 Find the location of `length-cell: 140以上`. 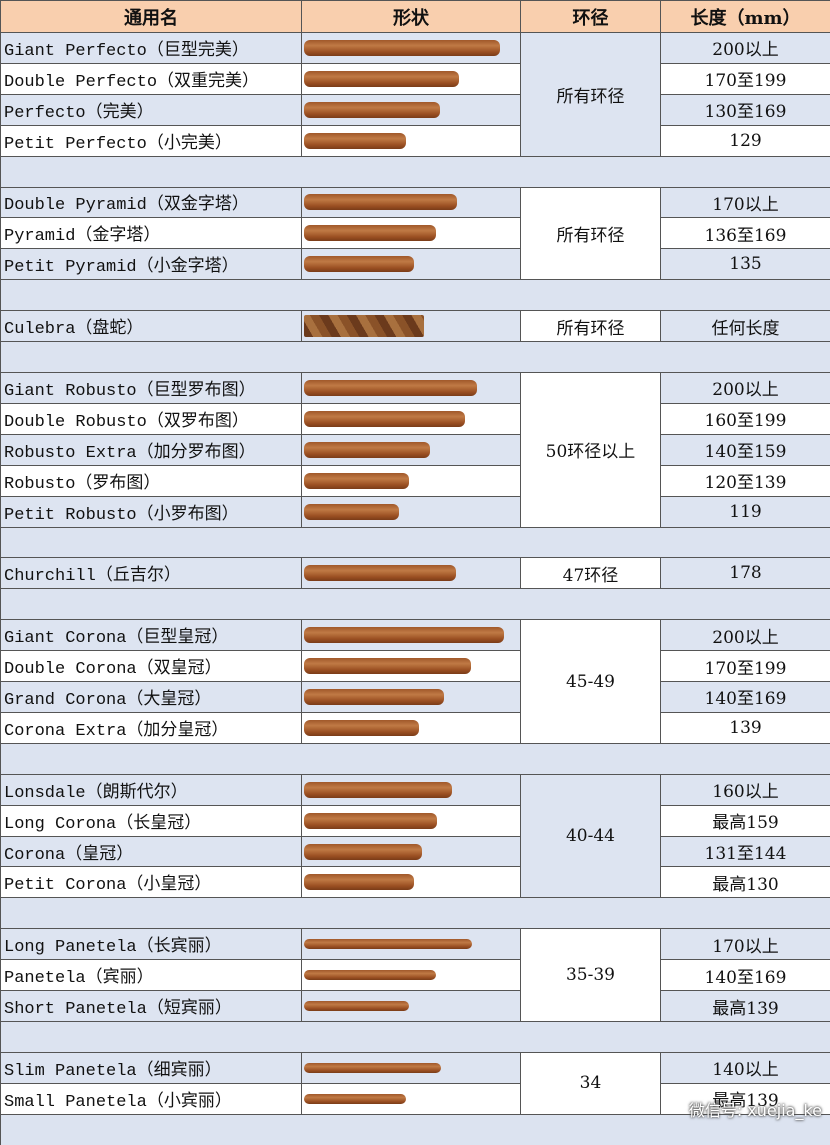

length-cell: 140以上 is located at coordinates (745, 1067).